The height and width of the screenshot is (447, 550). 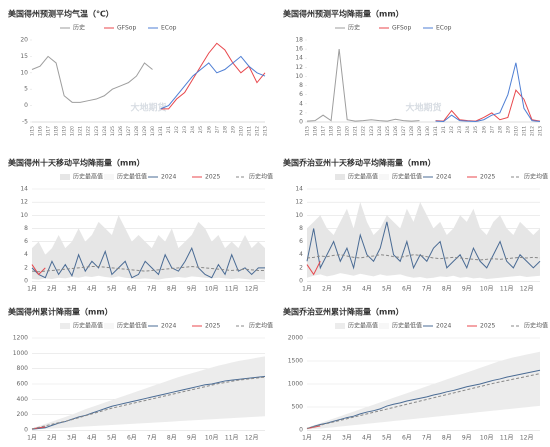 What do you see at coordinates (301, 94) in the screenshot?
I see `y-tick-label: 6` at bounding box center [301, 94].